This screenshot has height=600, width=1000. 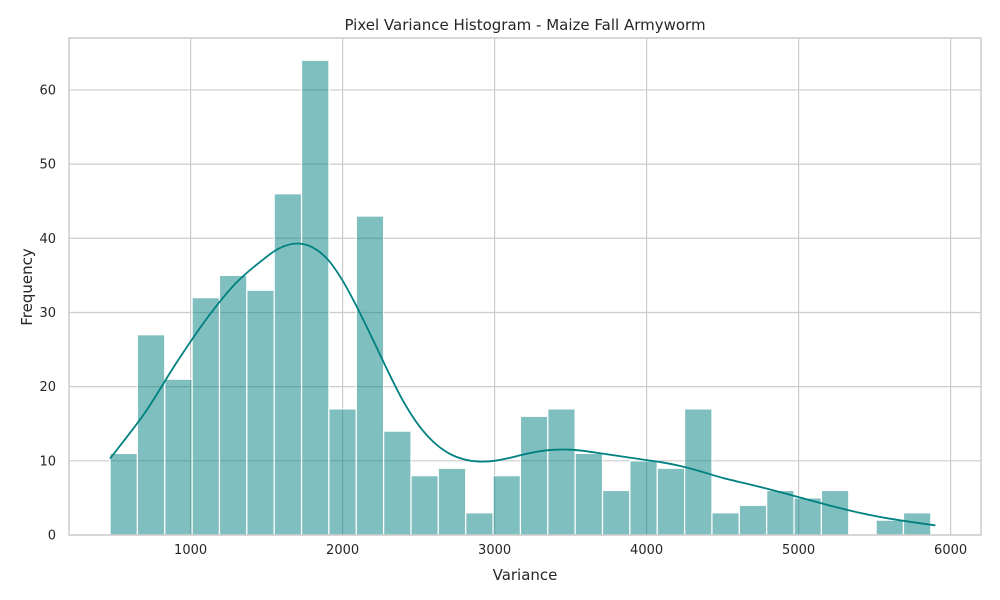 I want to click on y-axis-ticks: 0 10 20 30 40 50 60, so click(x=47, y=313).